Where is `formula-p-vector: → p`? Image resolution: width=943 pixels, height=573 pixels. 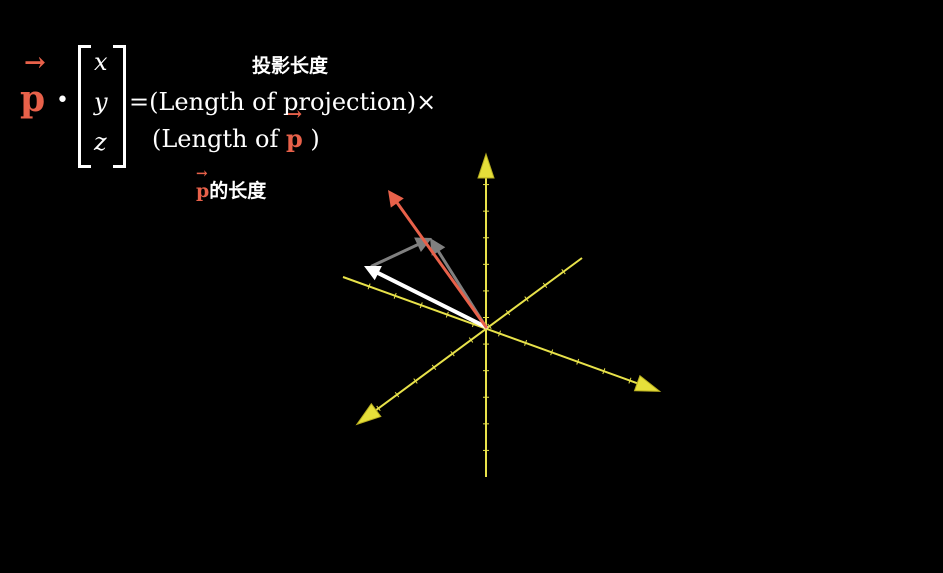
formula-p-vector: → p is located at coordinates (33, 84).